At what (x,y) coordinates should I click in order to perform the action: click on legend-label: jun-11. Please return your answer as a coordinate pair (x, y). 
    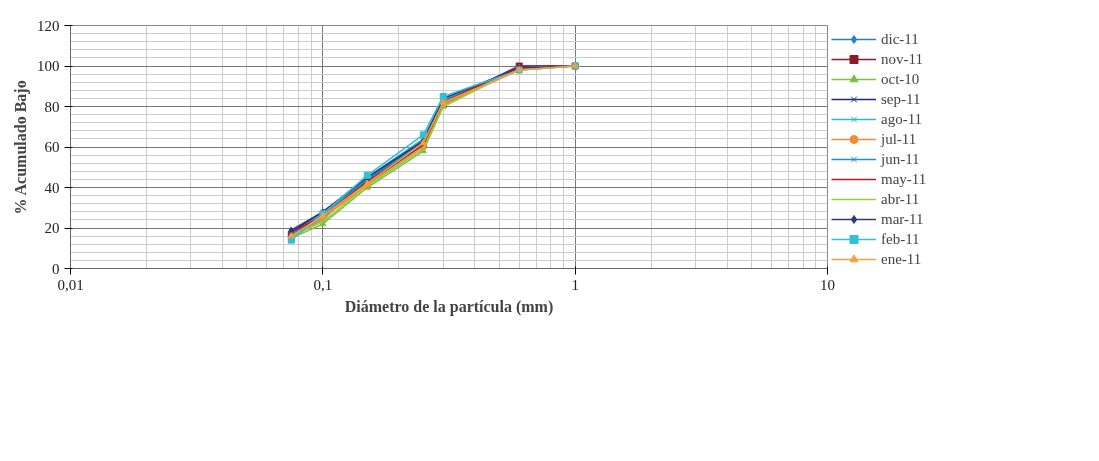
    Looking at the image, I should click on (901, 159).